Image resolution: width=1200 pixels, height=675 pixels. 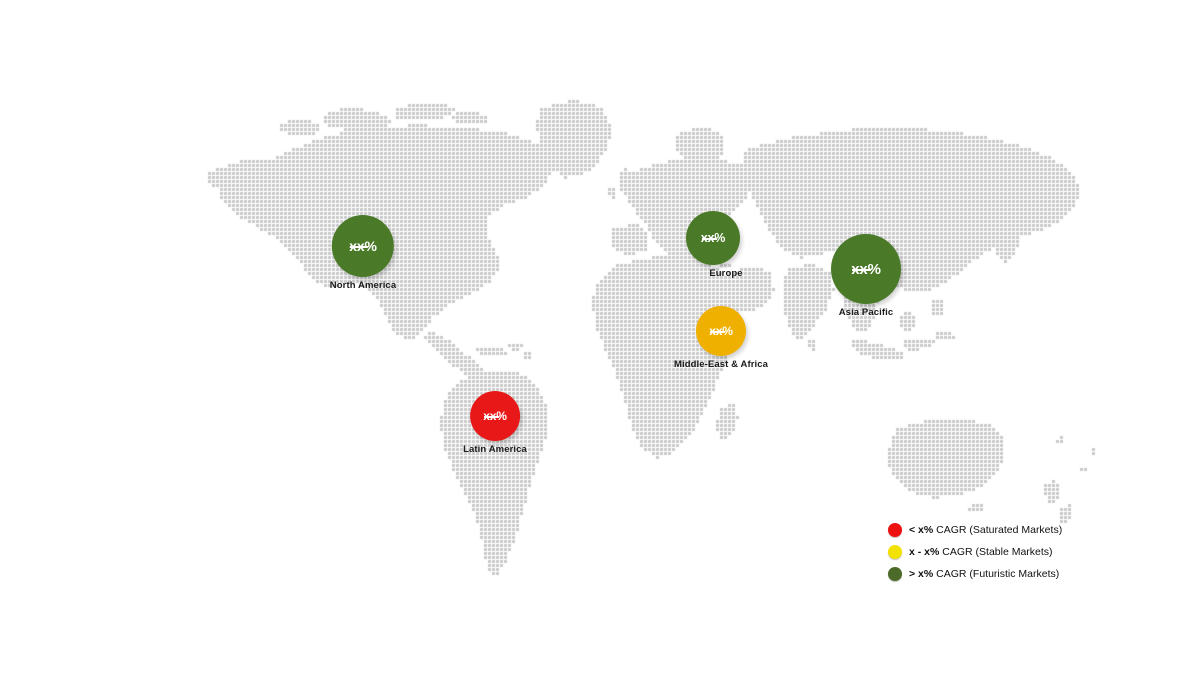 What do you see at coordinates (921, 574) in the screenshot?
I see `legend-range-futuristic: > x%` at bounding box center [921, 574].